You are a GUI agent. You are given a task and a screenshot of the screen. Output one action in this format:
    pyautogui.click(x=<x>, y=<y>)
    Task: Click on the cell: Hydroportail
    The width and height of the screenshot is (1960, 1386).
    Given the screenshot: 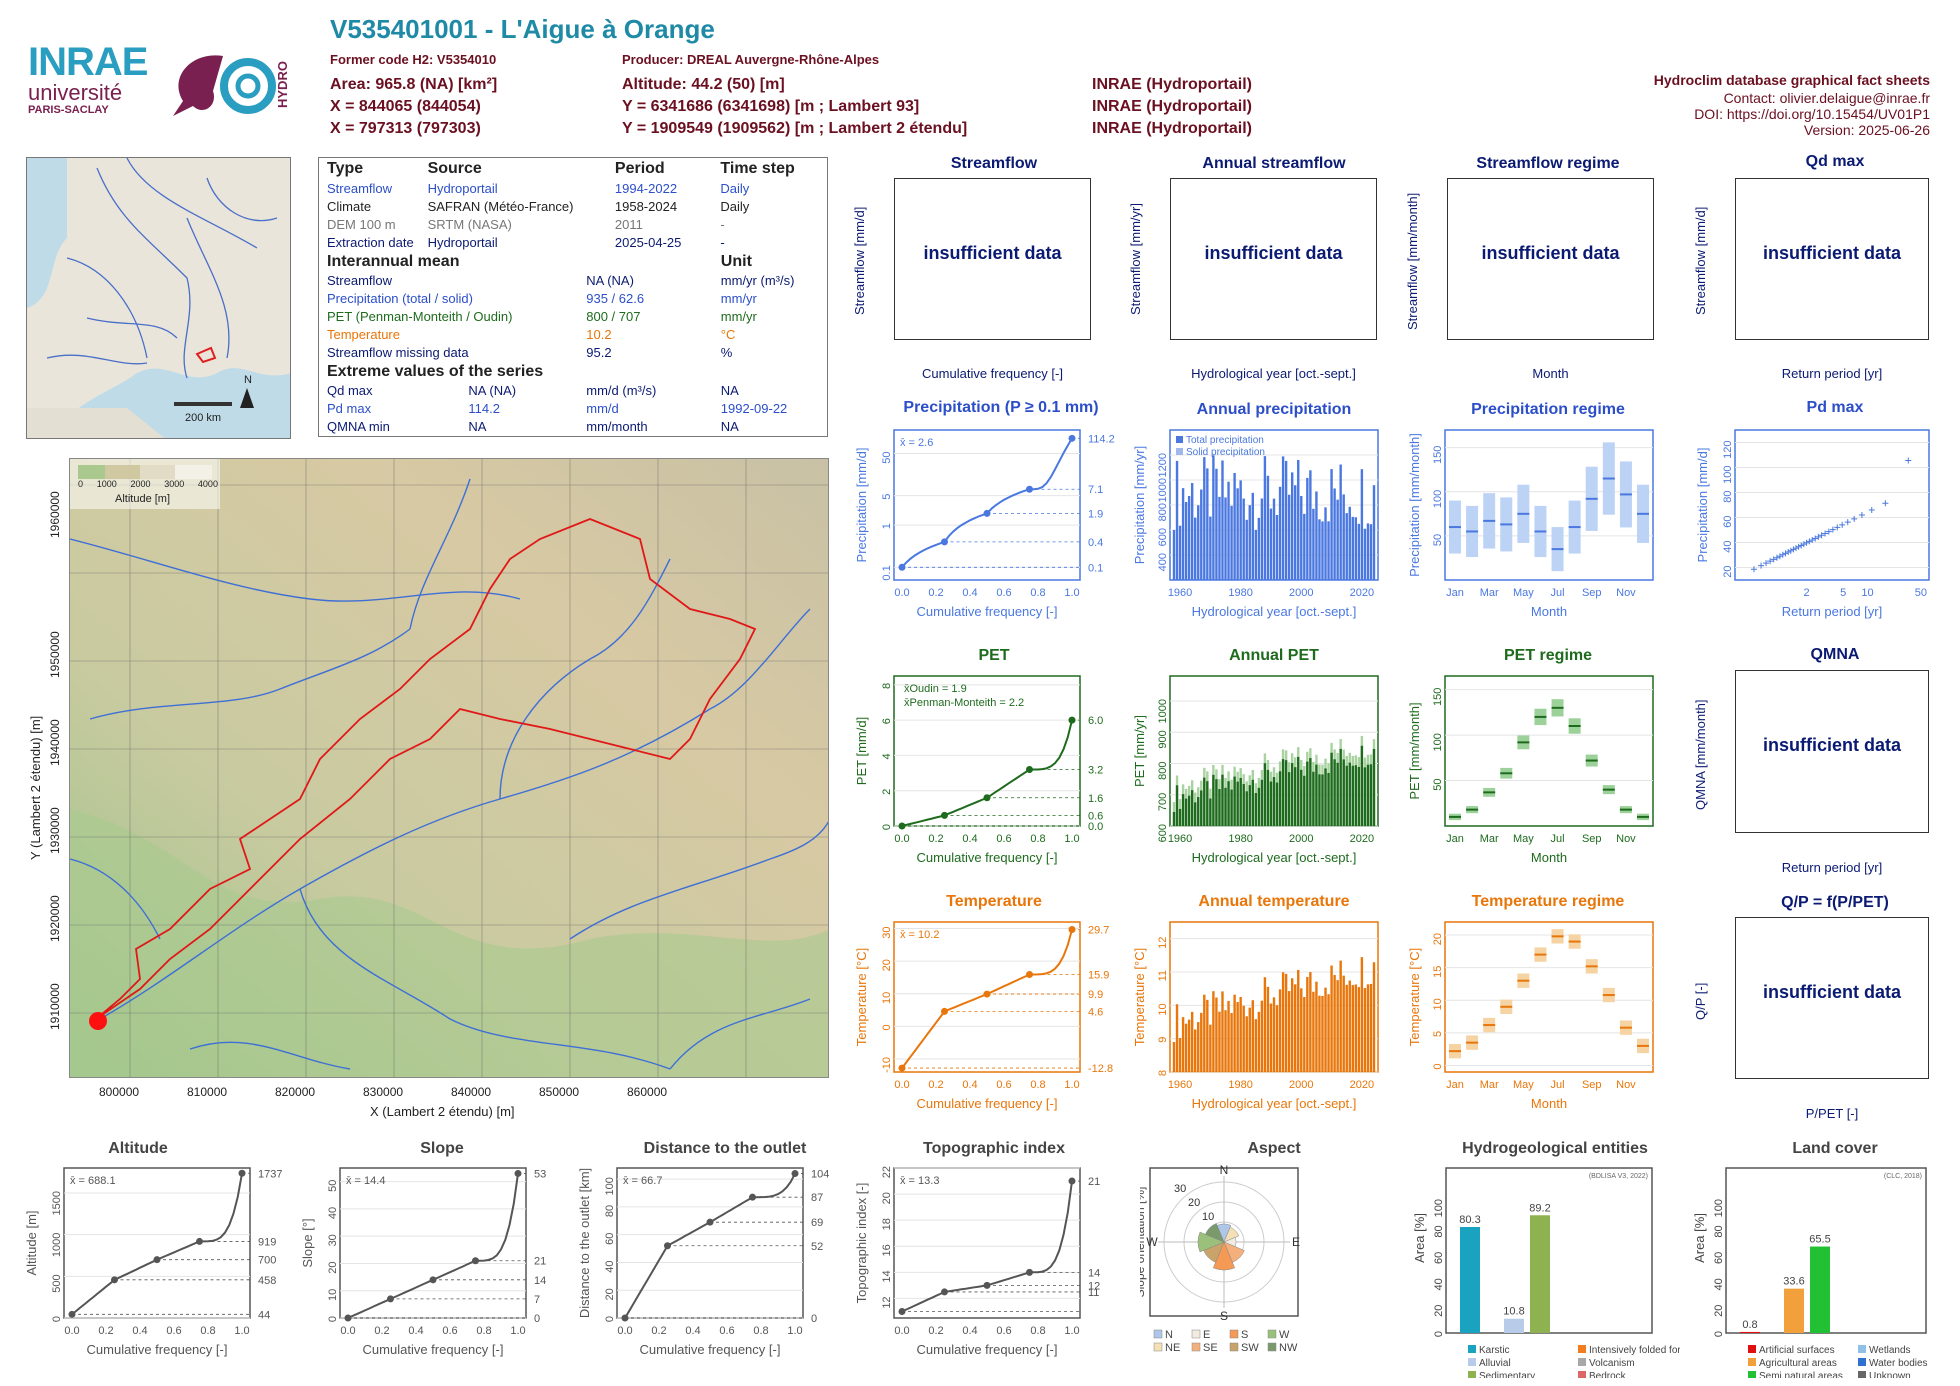 What is the action you would take?
    pyautogui.click(x=462, y=188)
    